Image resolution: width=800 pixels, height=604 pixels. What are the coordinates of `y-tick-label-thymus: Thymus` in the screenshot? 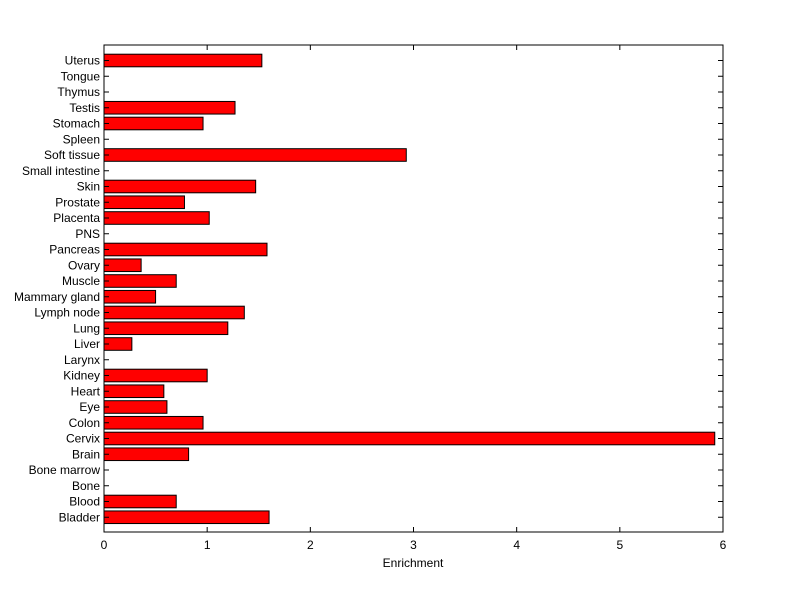 It's located at (78, 92).